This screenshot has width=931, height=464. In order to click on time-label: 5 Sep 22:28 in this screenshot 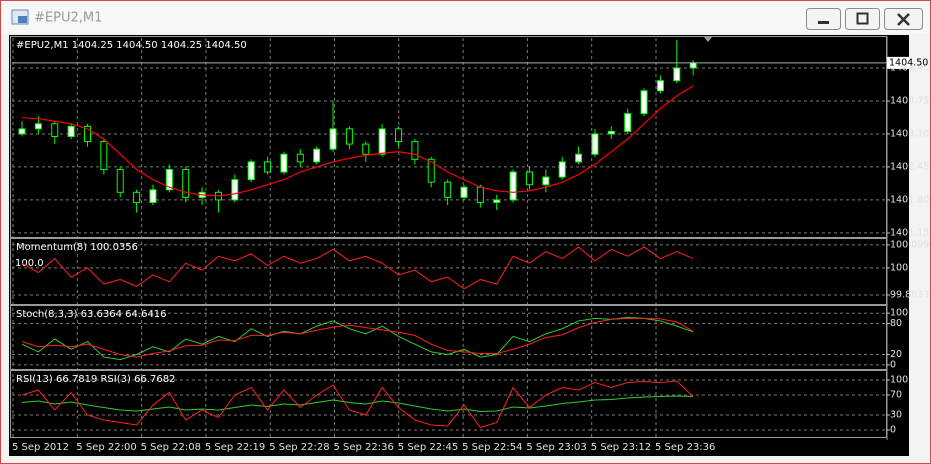, I will do `click(299, 447)`.